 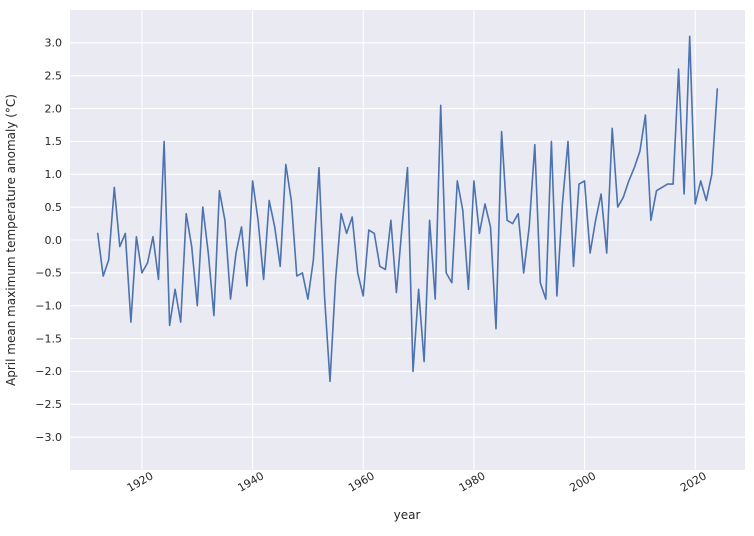 What do you see at coordinates (693, 481) in the screenshot?
I see `x-tick-label: 2020` at bounding box center [693, 481].